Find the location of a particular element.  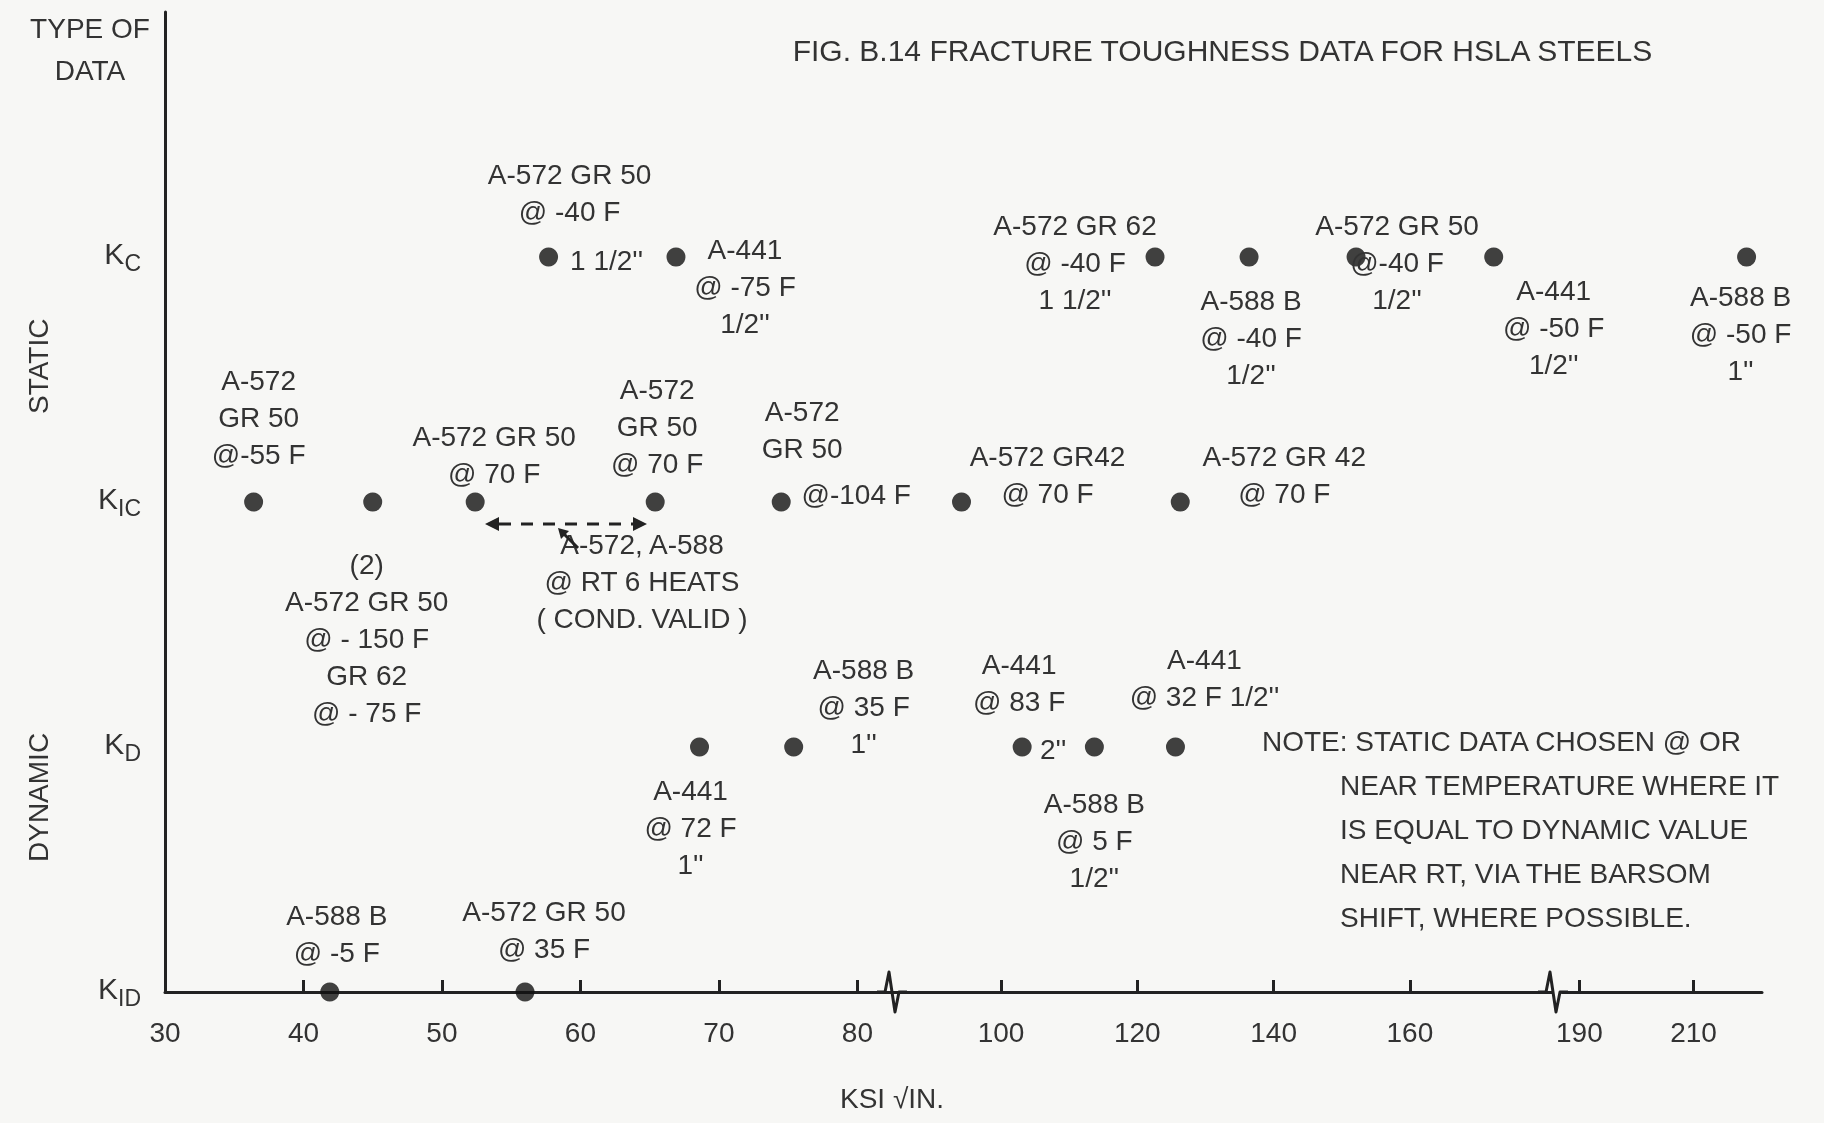

annotation: 2'' is located at coordinates (1053, 749).